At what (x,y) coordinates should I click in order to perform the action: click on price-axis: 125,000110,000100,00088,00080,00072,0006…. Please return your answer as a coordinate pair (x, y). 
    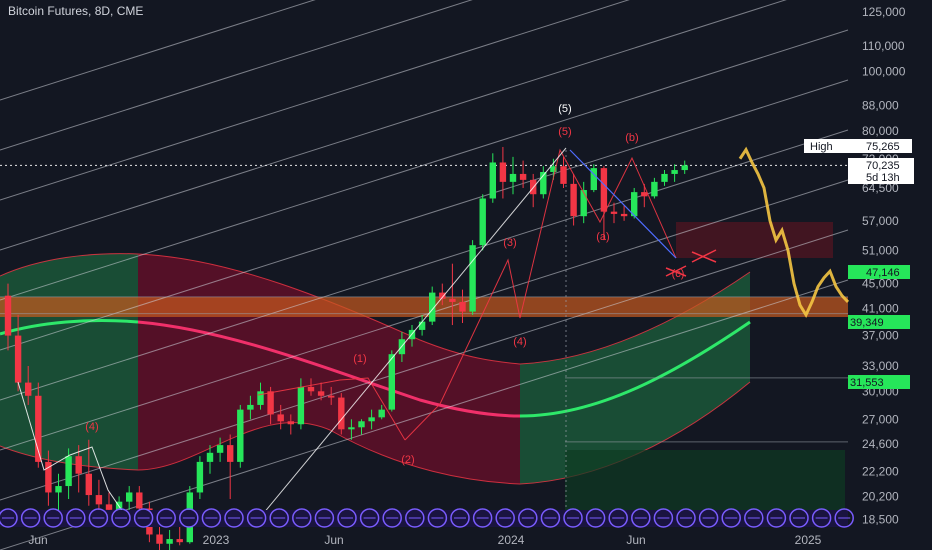
    Looking at the image, I should click on (884, 266).